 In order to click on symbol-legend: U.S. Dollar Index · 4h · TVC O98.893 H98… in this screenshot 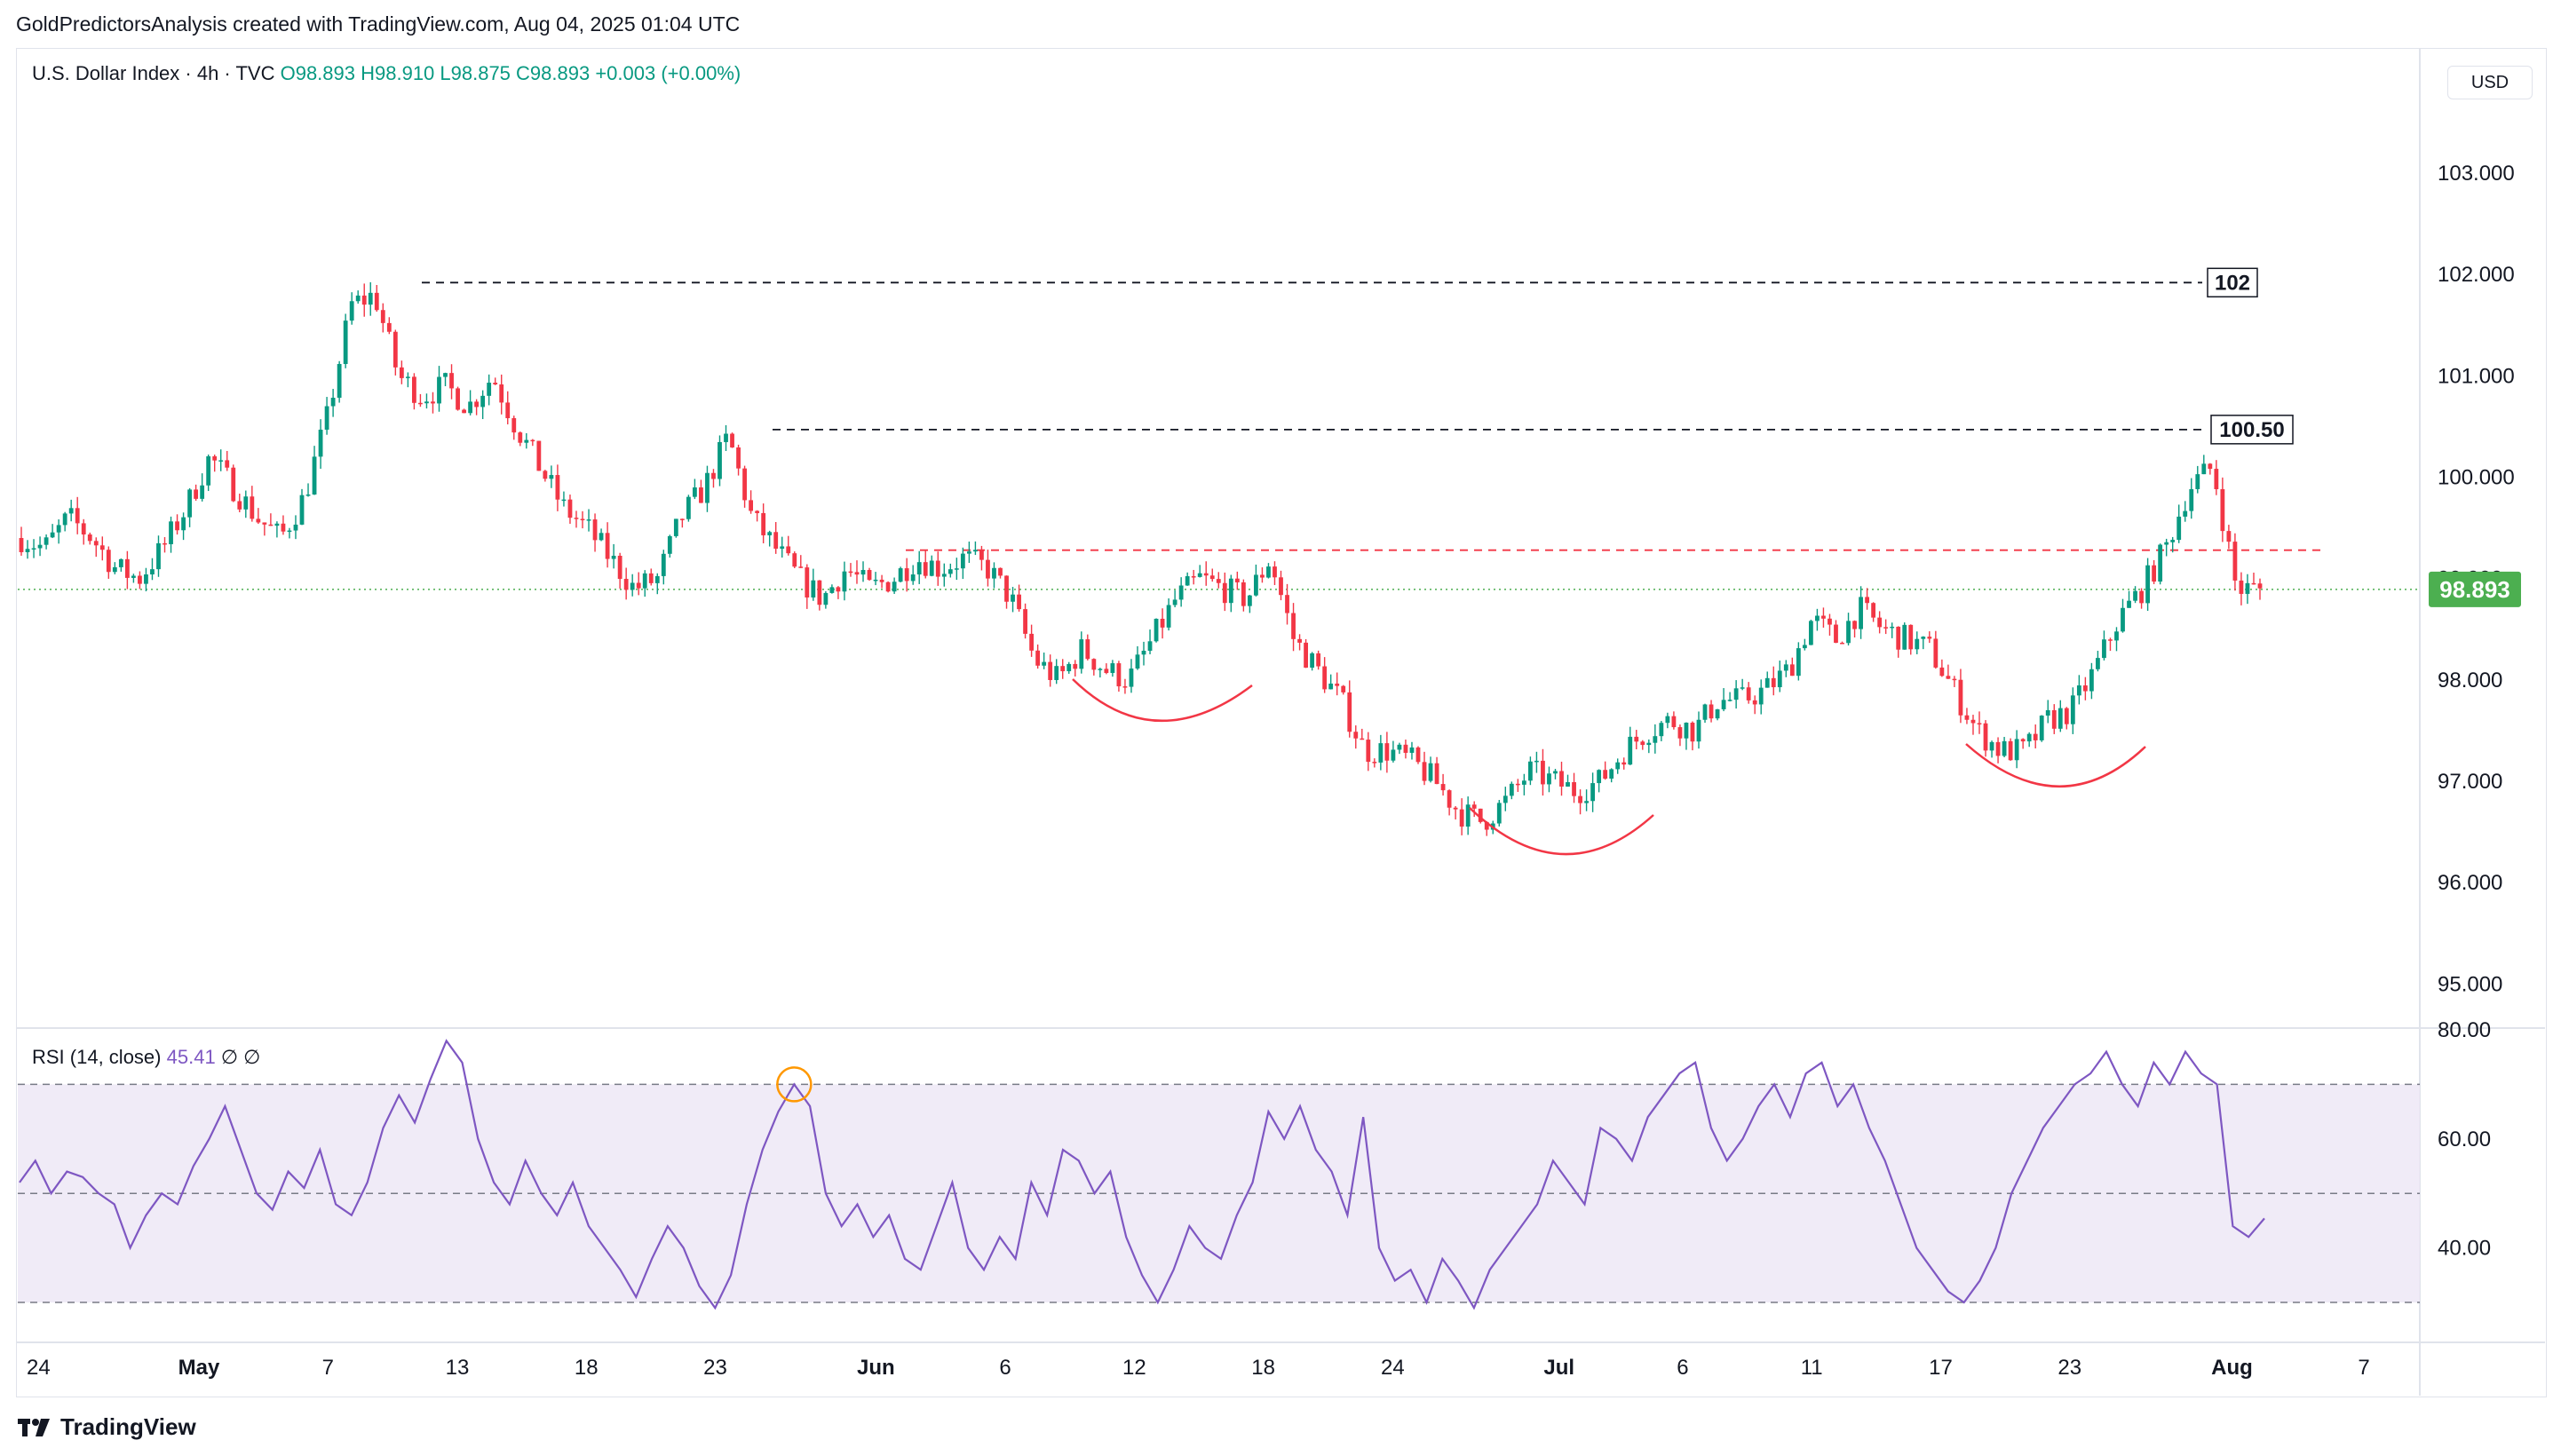, I will do `click(386, 73)`.